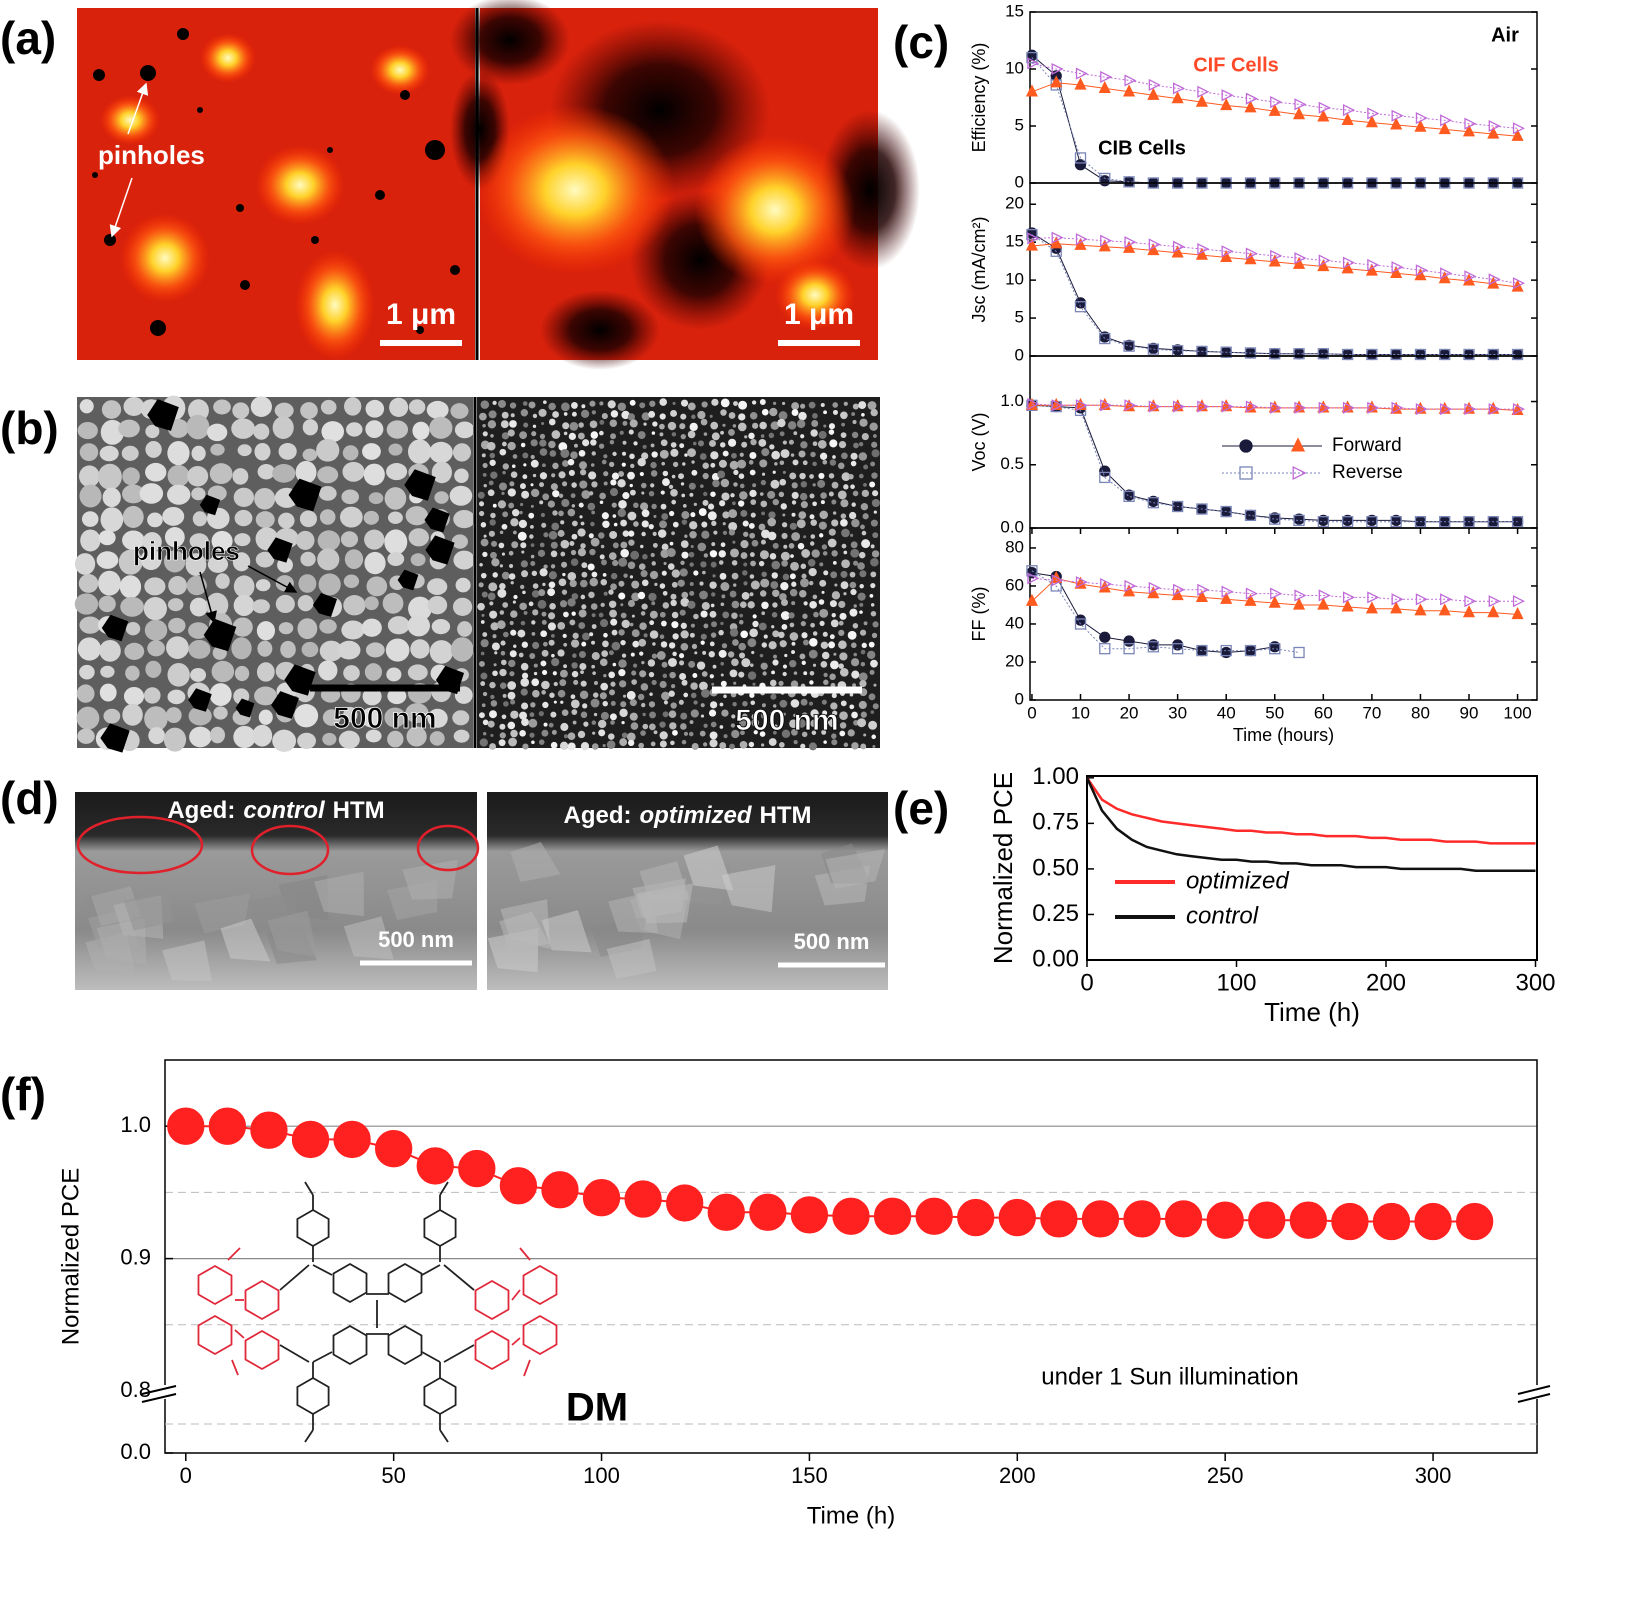 Image resolution: width=1639 pixels, height=1606 pixels. Describe the element at coordinates (979, 270) in the screenshot. I see `y-axis-label: Jsc (mA/cm²)` at that location.